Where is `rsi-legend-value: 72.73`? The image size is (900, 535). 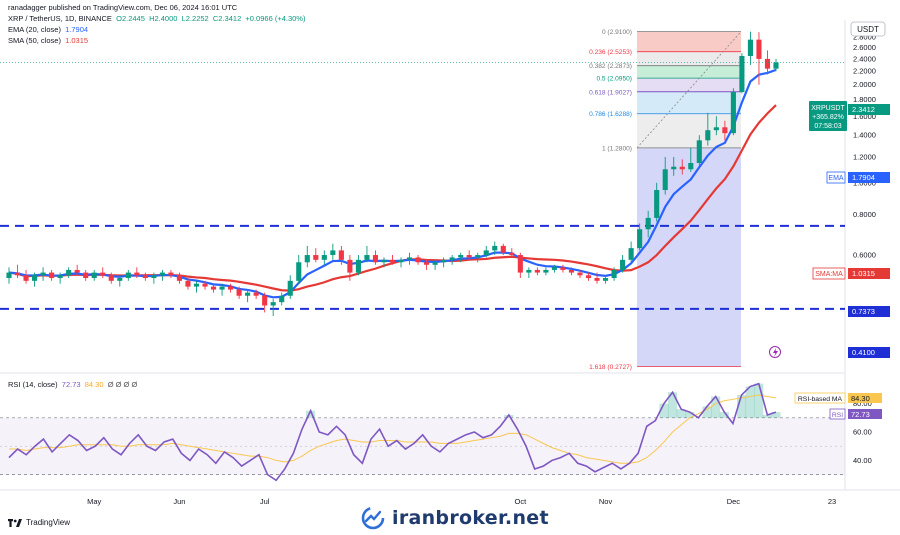
rsi-legend-value: 72.73 is located at coordinates (71, 384).